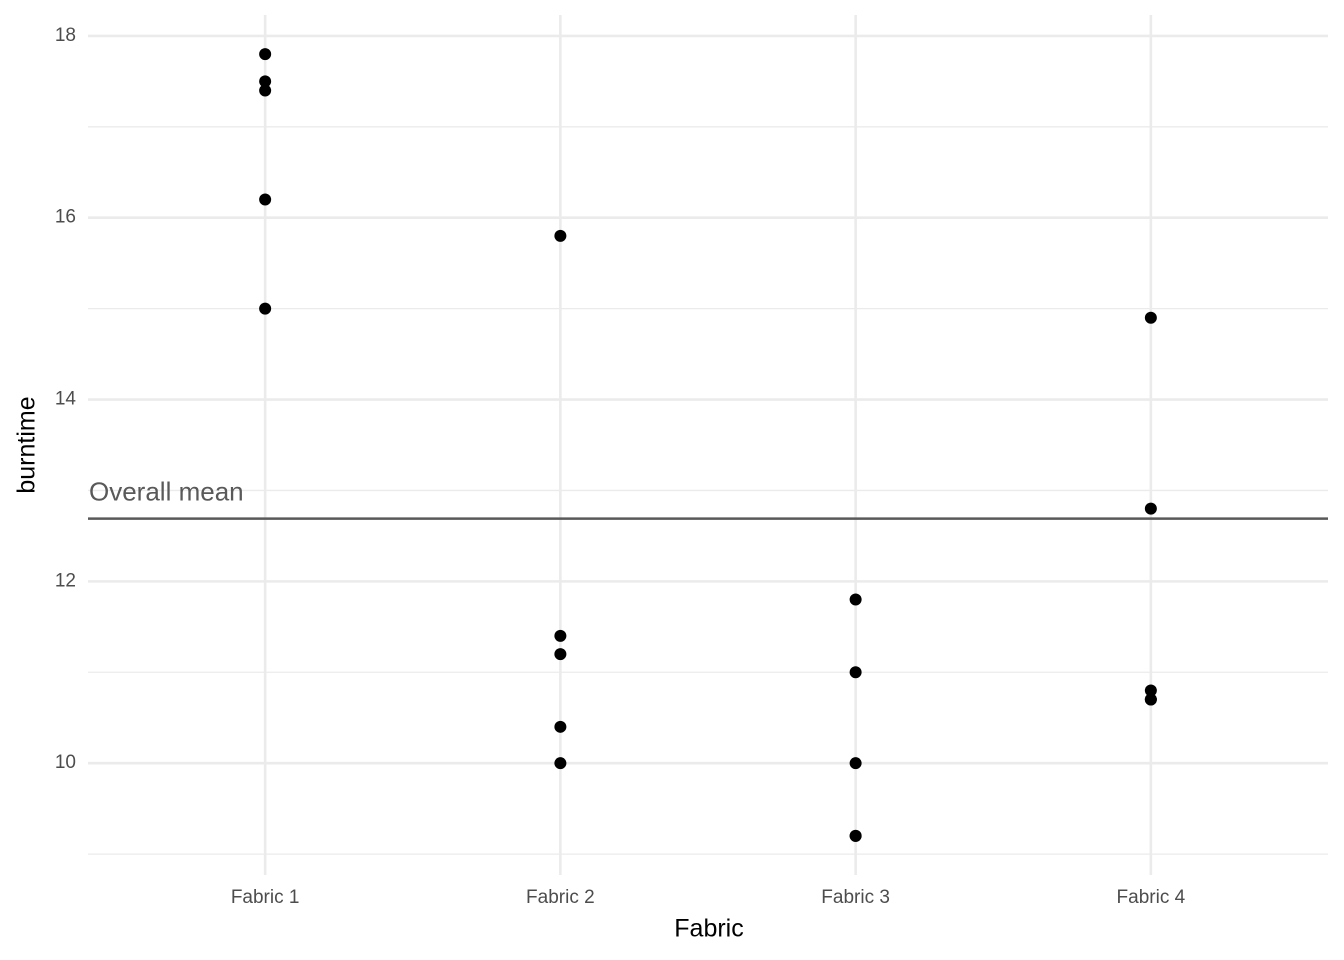 The height and width of the screenshot is (960, 1344). What do you see at coordinates (855, 897) in the screenshot?
I see `x-tick-label: Fabric 3` at bounding box center [855, 897].